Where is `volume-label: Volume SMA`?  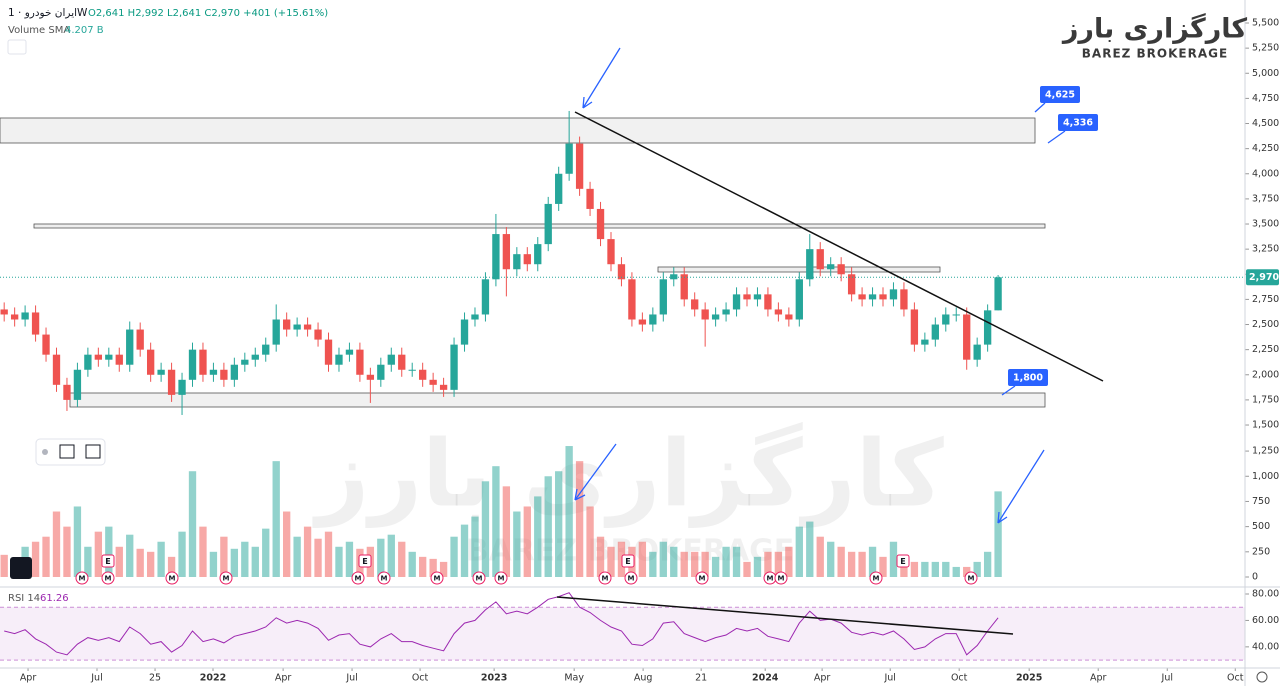
volume-label: Volume SMA is located at coordinates (39, 30).